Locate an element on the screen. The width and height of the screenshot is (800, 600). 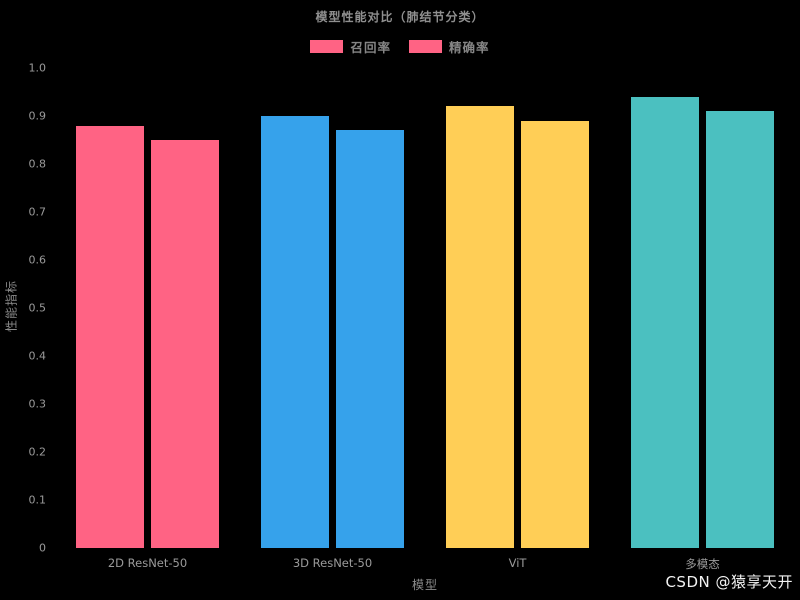
legend-swatch-recall is located at coordinates (327, 46).